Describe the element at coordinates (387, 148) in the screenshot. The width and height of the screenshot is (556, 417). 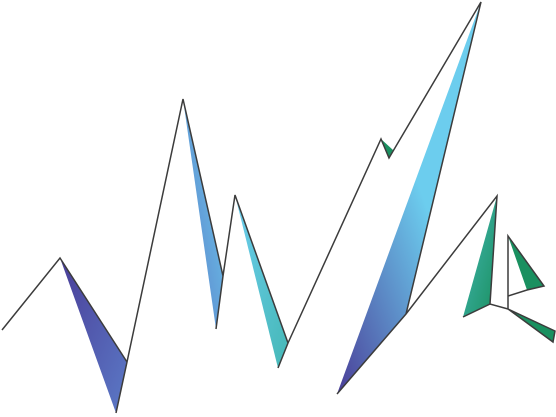
I see `shard-small-flag` at that location.